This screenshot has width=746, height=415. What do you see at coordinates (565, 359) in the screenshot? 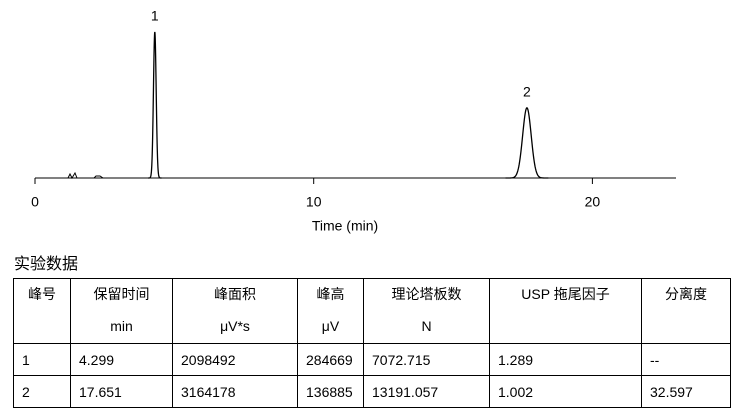
I see `table-cell: 1.289` at bounding box center [565, 359].